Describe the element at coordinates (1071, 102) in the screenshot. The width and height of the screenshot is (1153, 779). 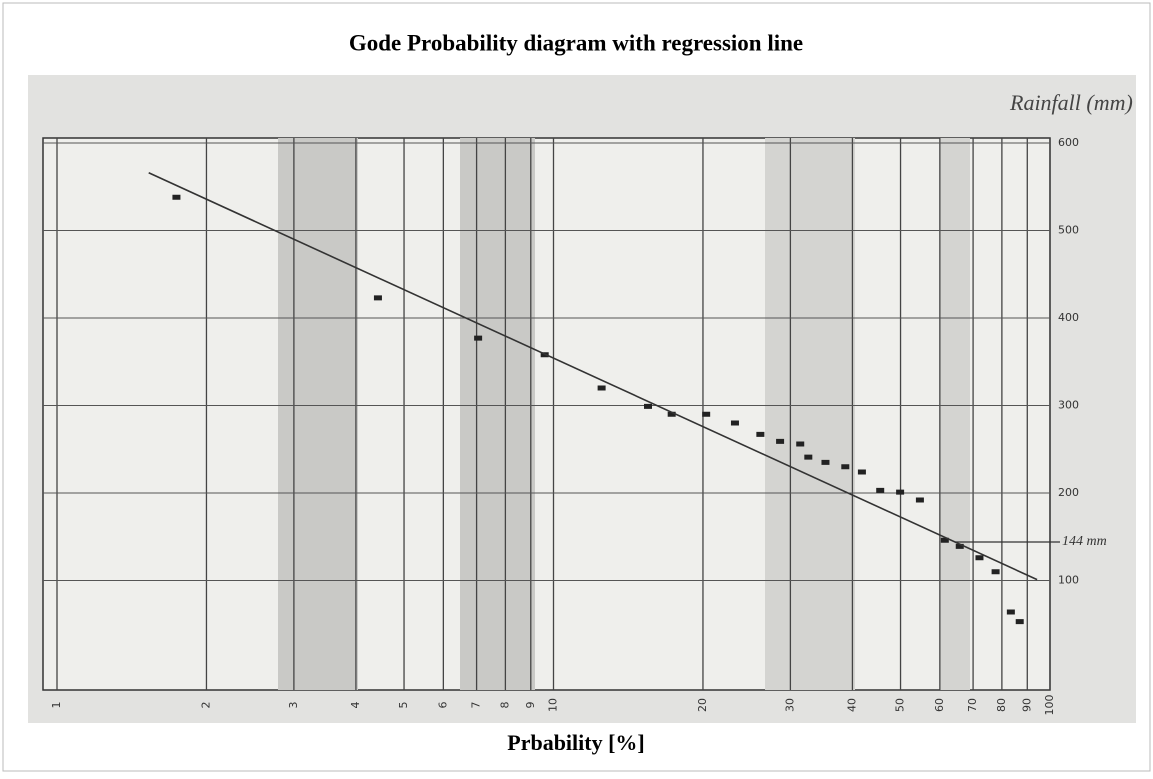
I see `y-axis-label: Rainfall (mm)` at that location.